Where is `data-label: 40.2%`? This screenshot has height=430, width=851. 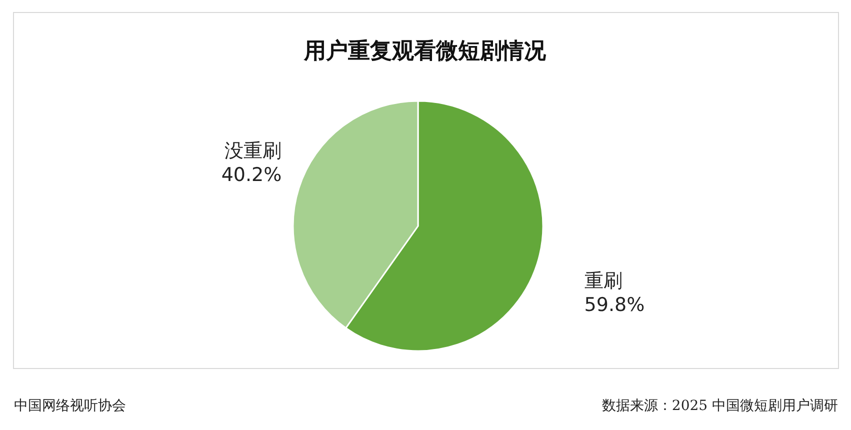 data-label: 40.2% is located at coordinates (251, 175).